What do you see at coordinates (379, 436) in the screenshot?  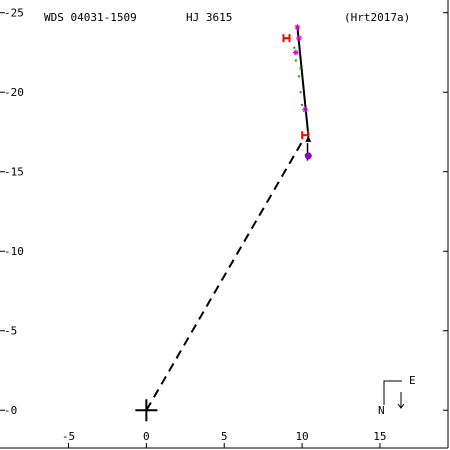 I see `x-tick-label: 15` at bounding box center [379, 436].